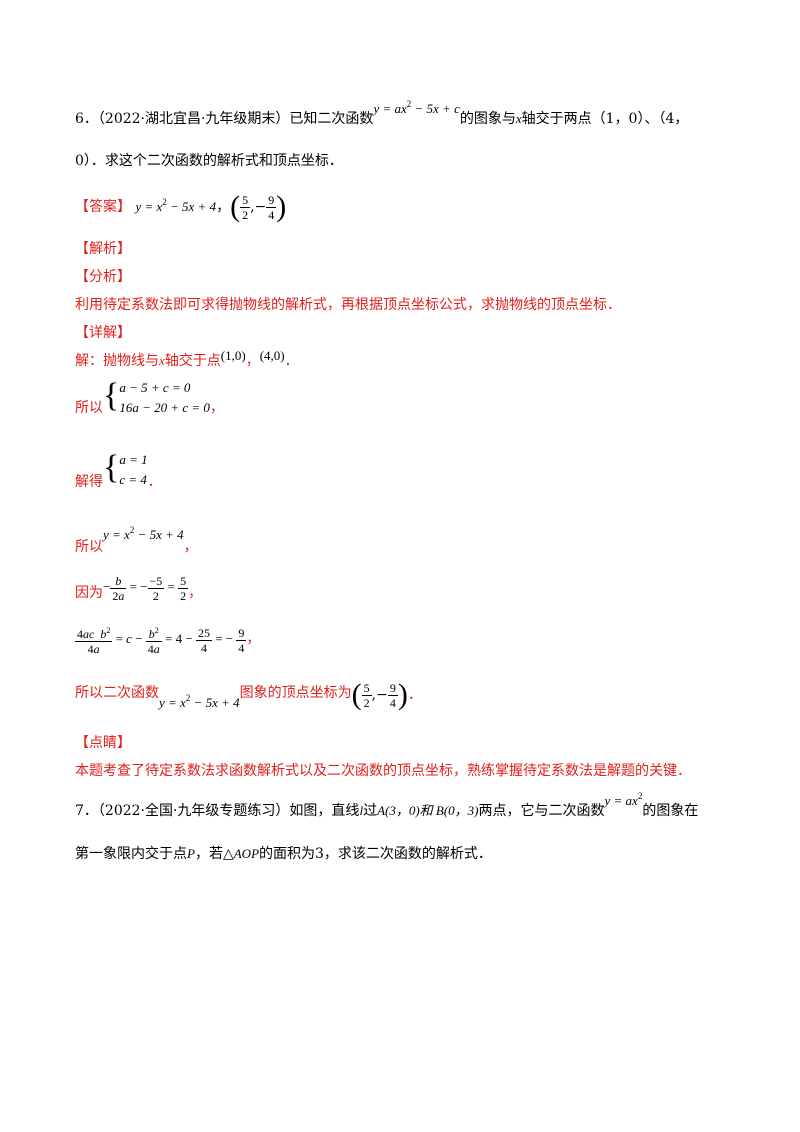 This screenshot has width=800, height=1132. What do you see at coordinates (670, 811) in the screenshot?
I see `q7-d: 的图象在` at bounding box center [670, 811].